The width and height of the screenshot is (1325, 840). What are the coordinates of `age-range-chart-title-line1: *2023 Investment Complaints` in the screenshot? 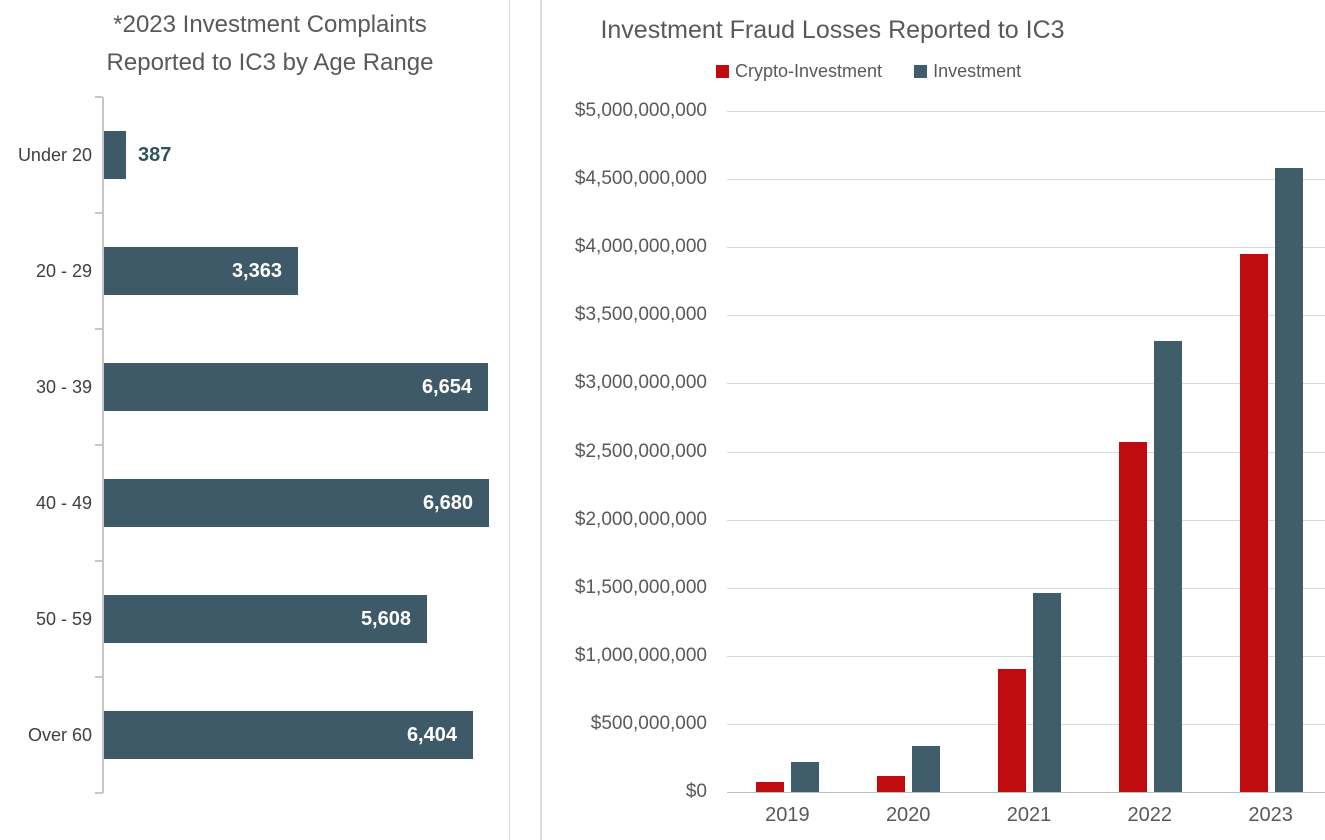 It's located at (270, 24).